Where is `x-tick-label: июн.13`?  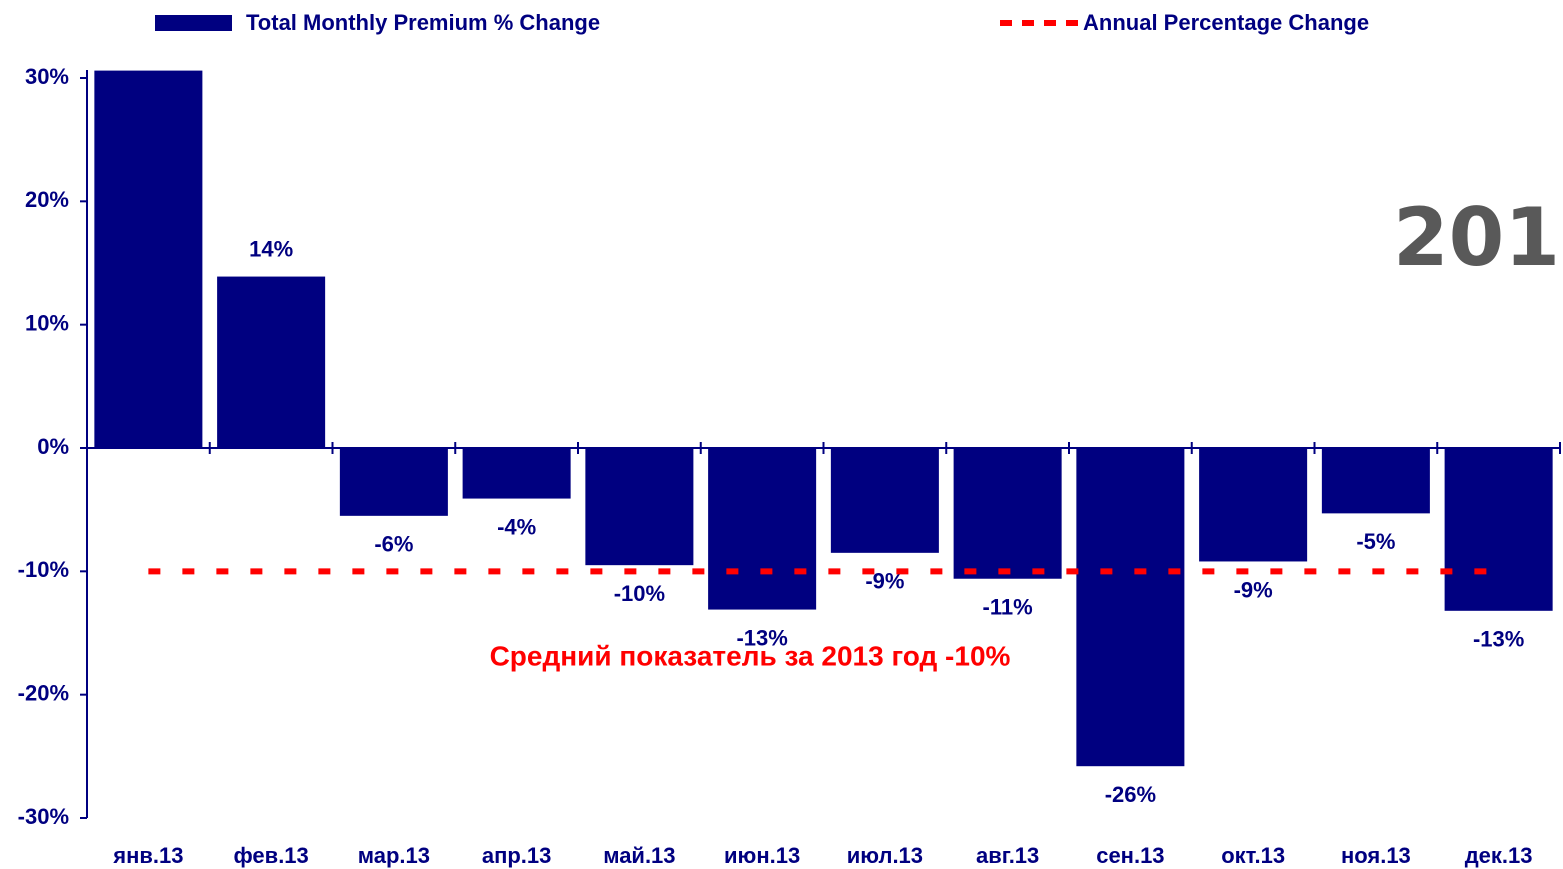
x-tick-label: июн.13 is located at coordinates (762, 855).